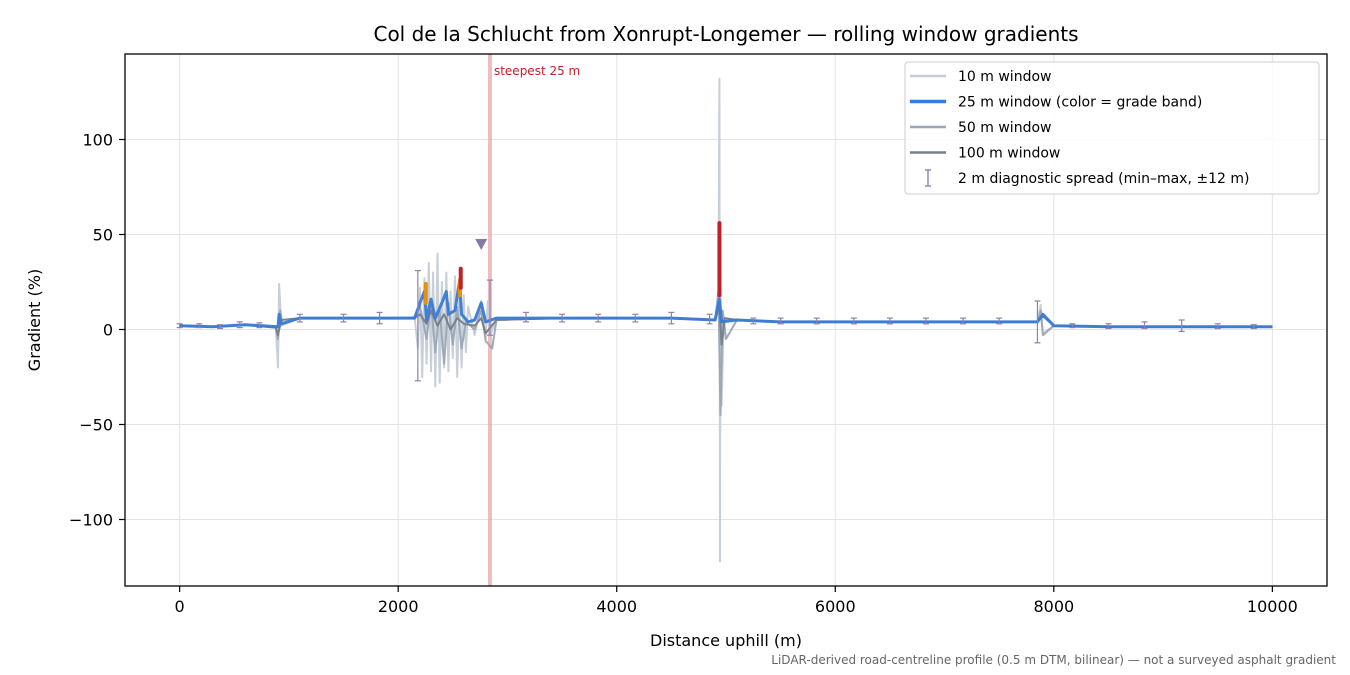 The image size is (1350, 675). What do you see at coordinates (398, 606) in the screenshot?
I see `x-tick-label: 2000` at bounding box center [398, 606].